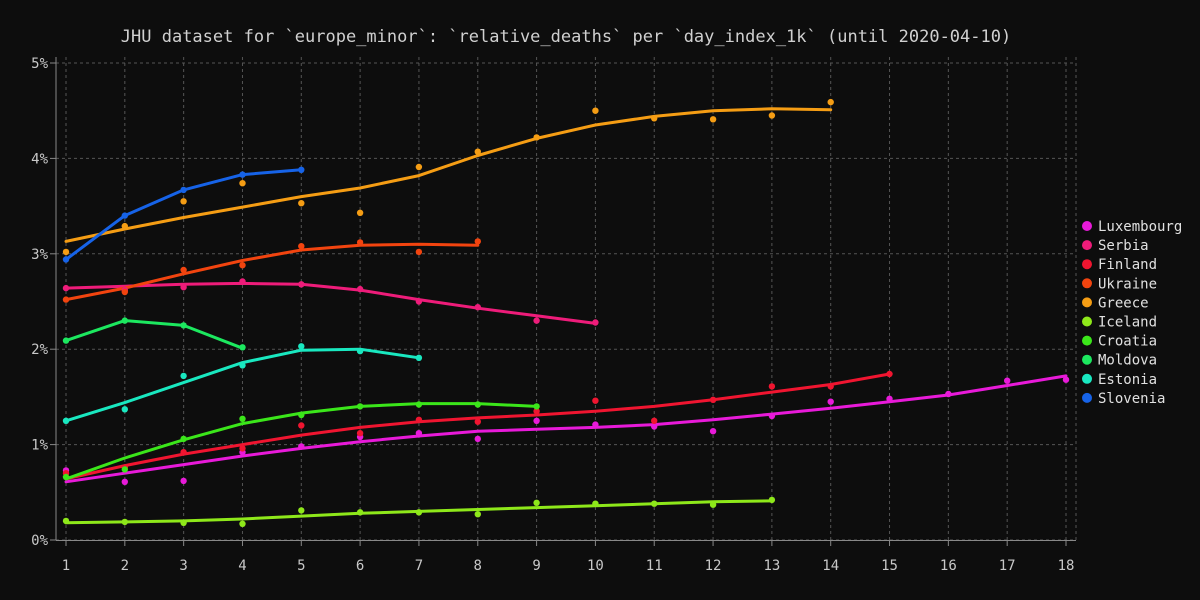  What do you see at coordinates (66, 566) in the screenshot?
I see `x-tick-label: 1` at bounding box center [66, 566].